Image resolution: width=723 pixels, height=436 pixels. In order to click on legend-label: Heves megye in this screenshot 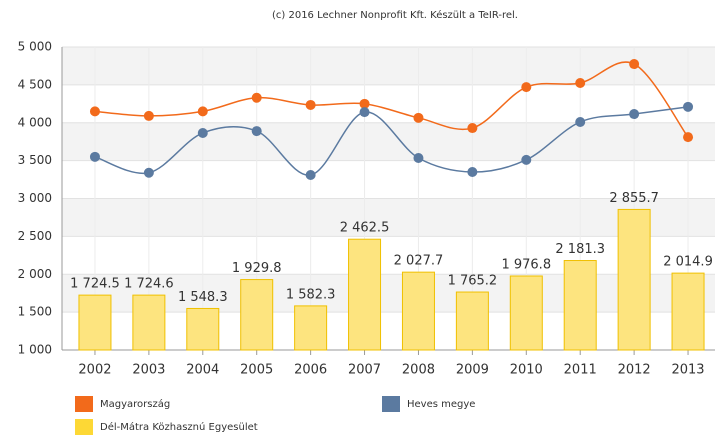, I will do `click(441, 404)`.